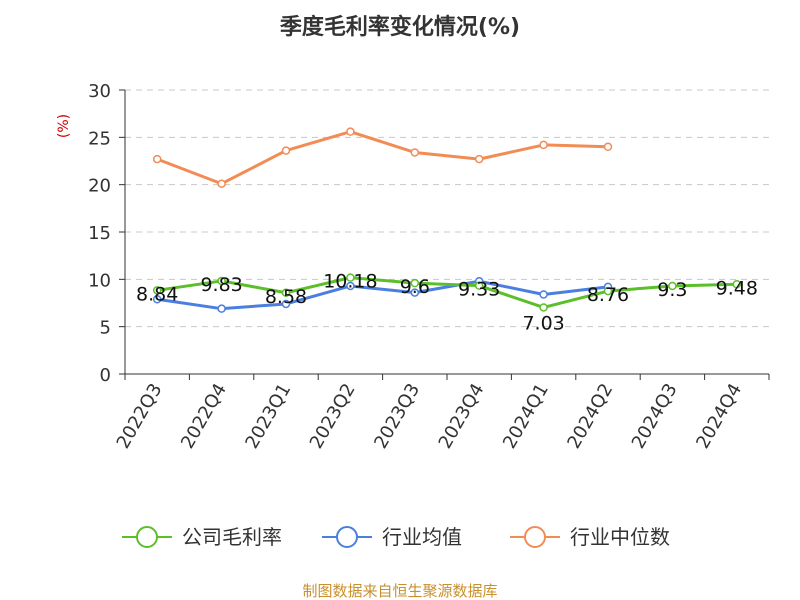 The width and height of the screenshot is (800, 600). What do you see at coordinates (140, 416) in the screenshot?
I see `x-tick-label: 2022Q3` at bounding box center [140, 416].